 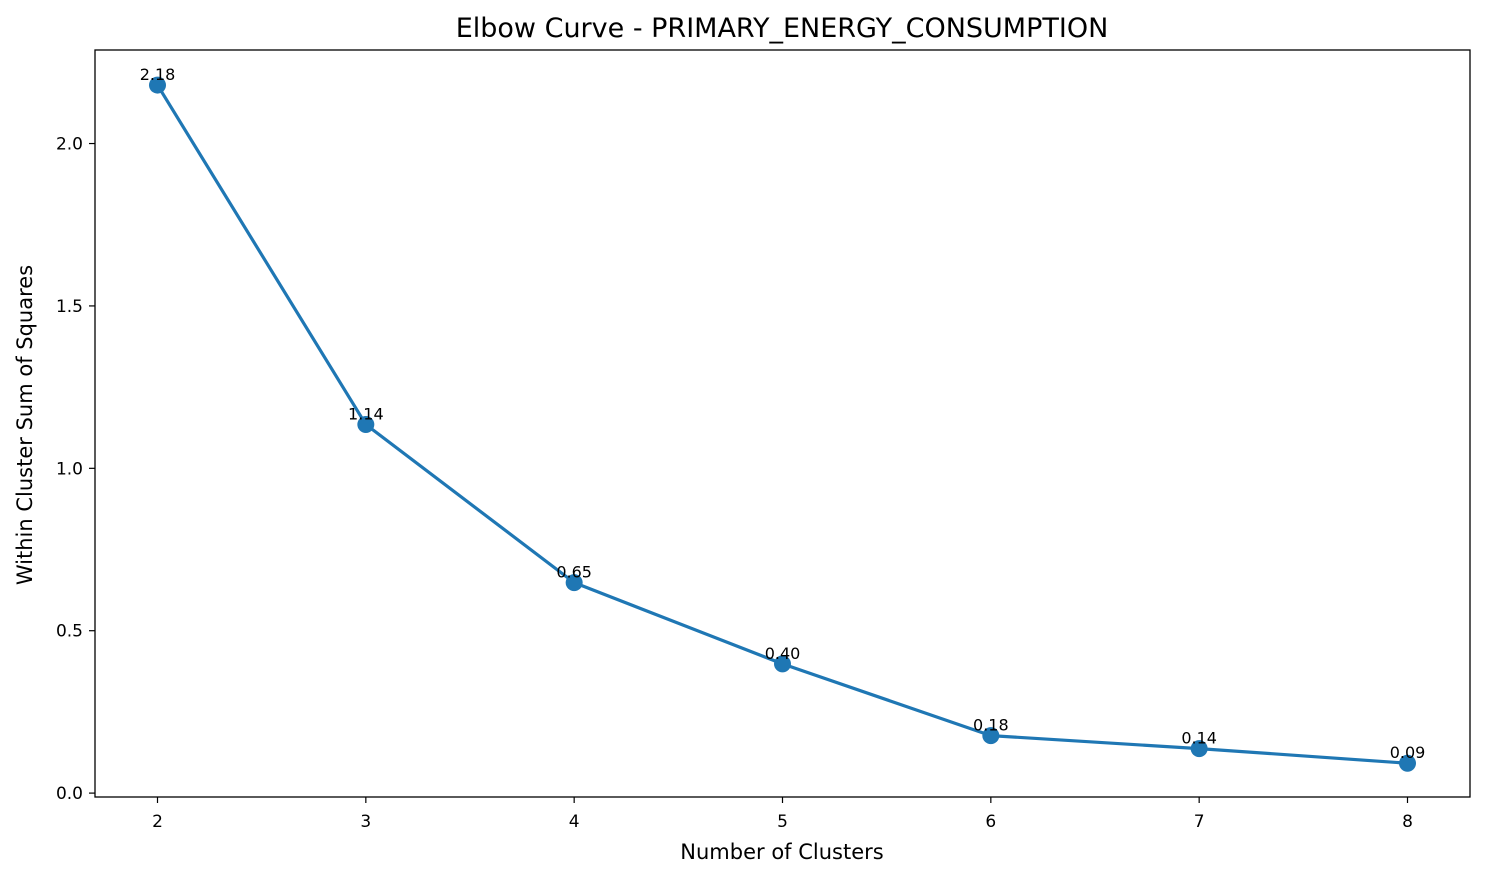 I want to click on y-axis-label: Within Cluster Sum of Squares, so click(x=25, y=425).